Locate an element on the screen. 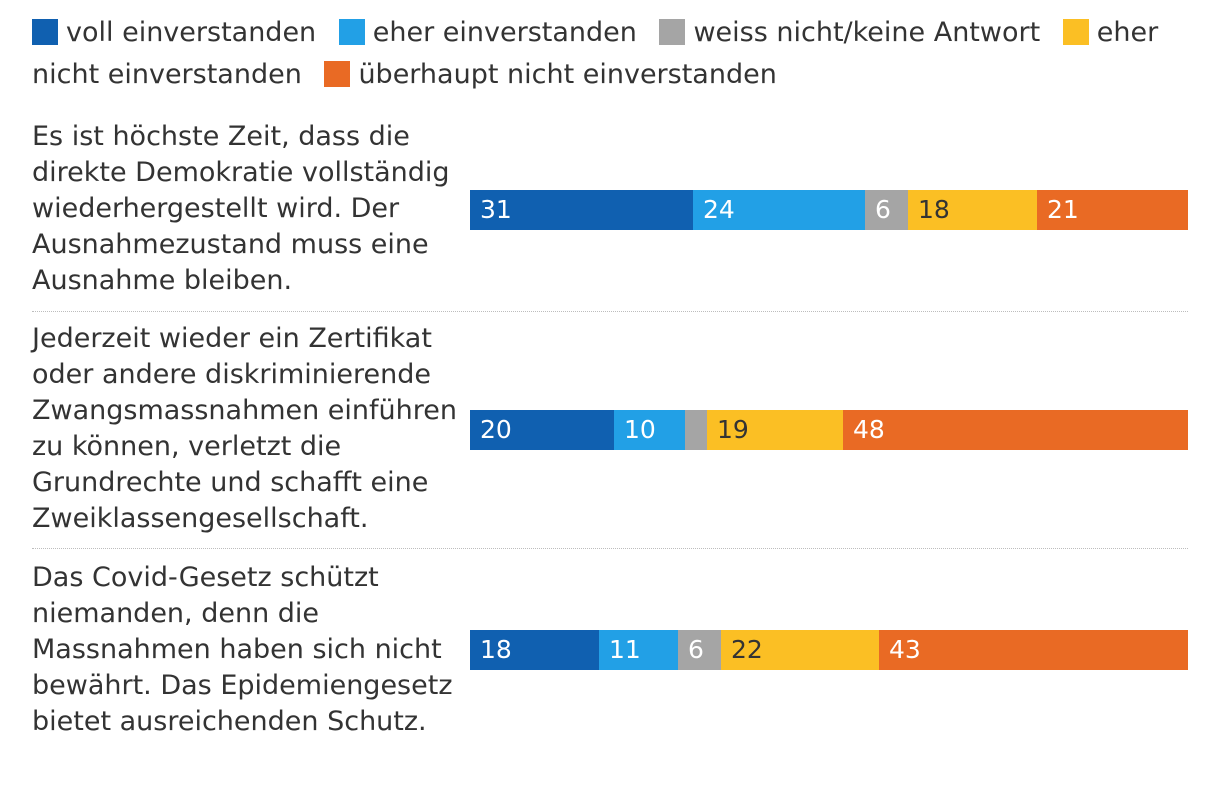  bar-row-1: 31 24 6 18 21 is located at coordinates (829, 210).